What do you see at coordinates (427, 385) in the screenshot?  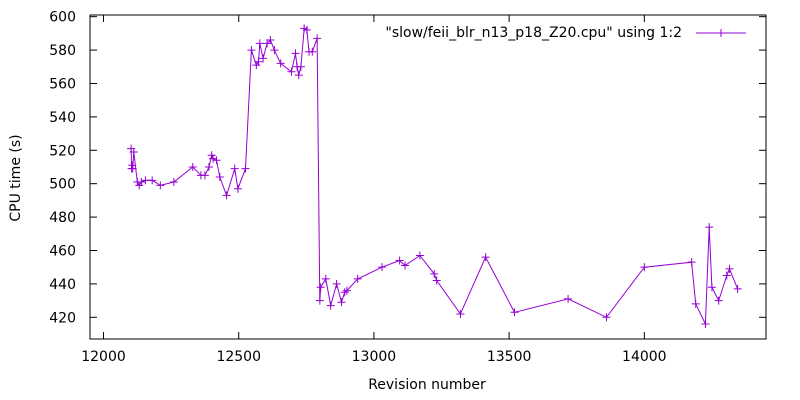 I see `x-axis-label: Revision number` at bounding box center [427, 385].